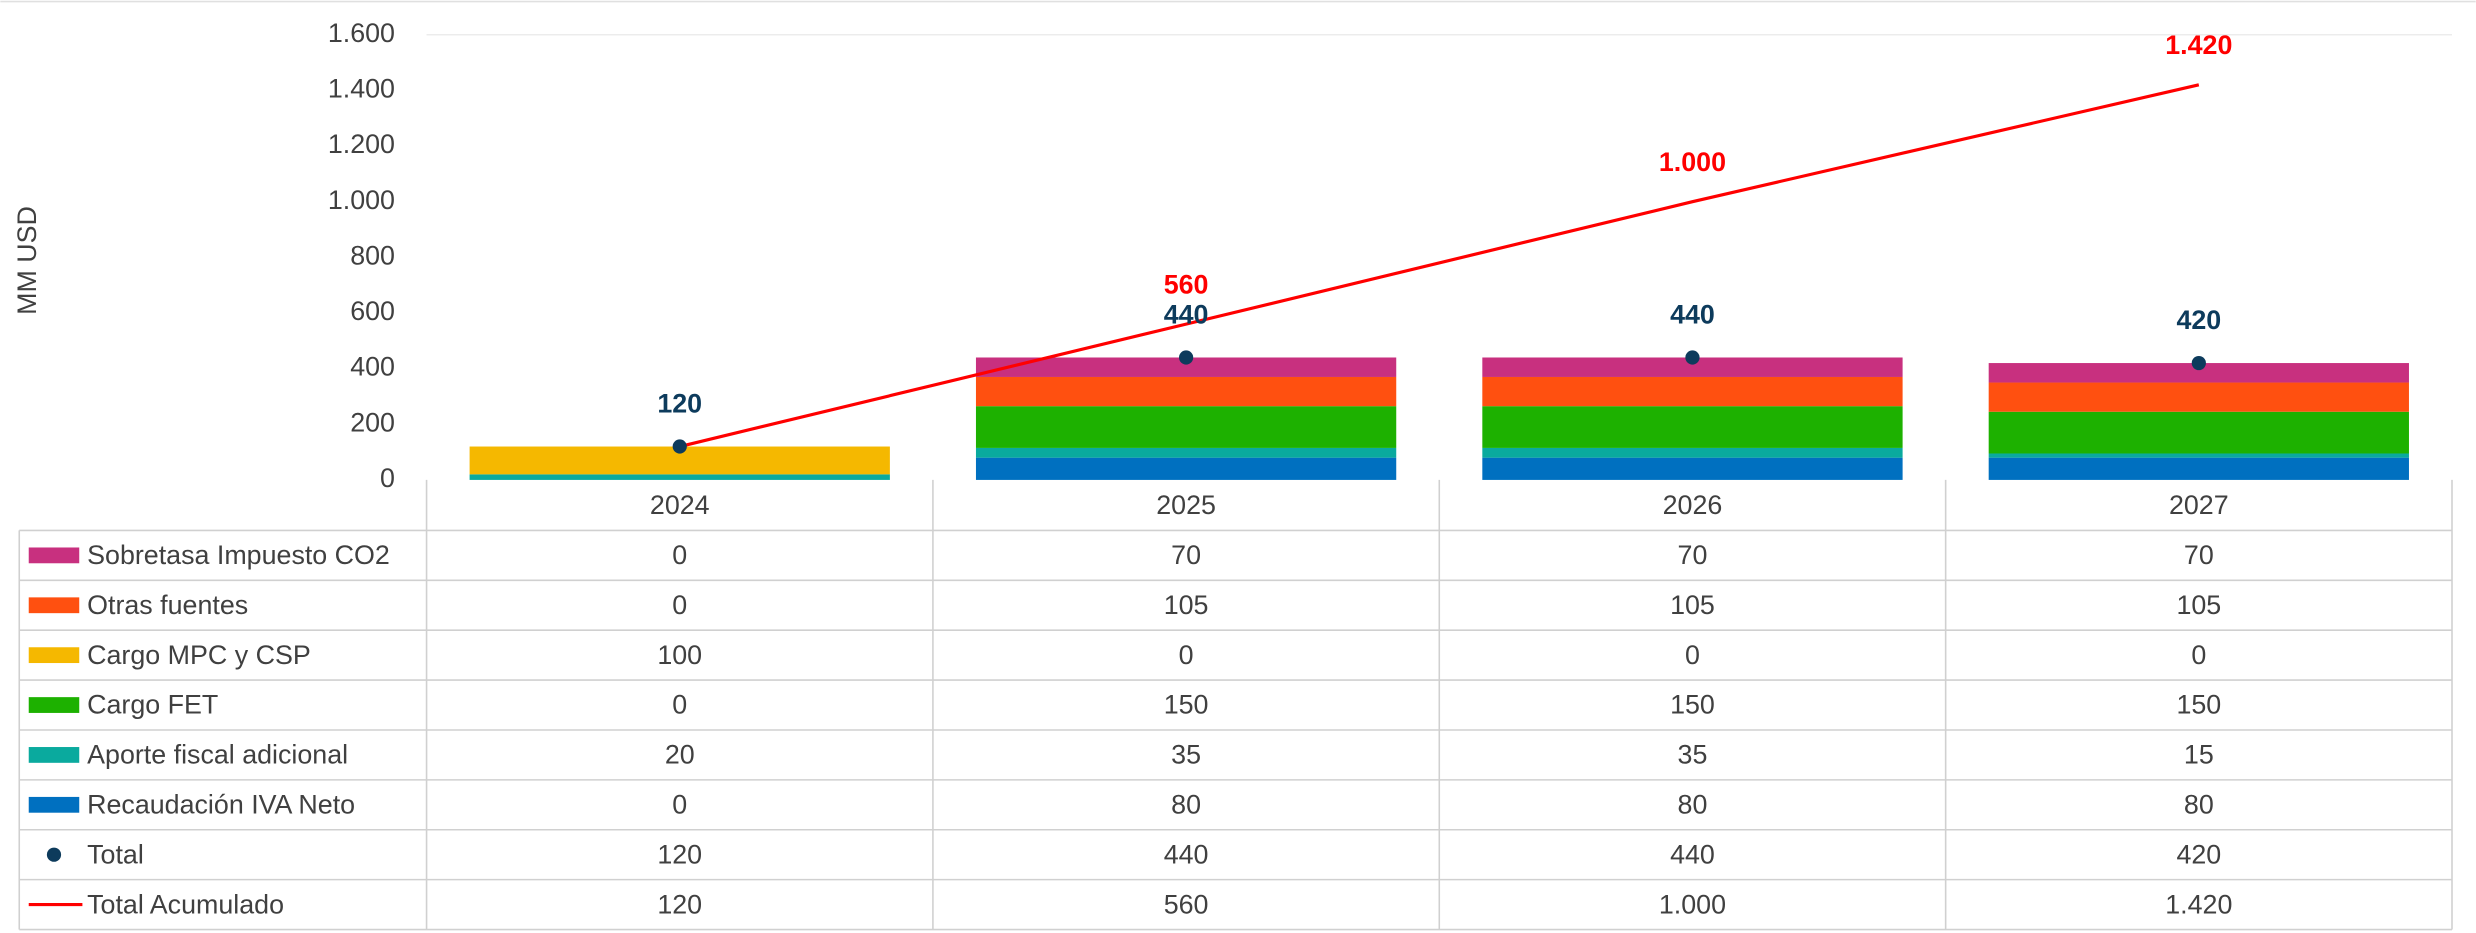 This screenshot has width=2476, height=933. What do you see at coordinates (2199, 755) in the screenshot?
I see `table-cell: 15` at bounding box center [2199, 755].